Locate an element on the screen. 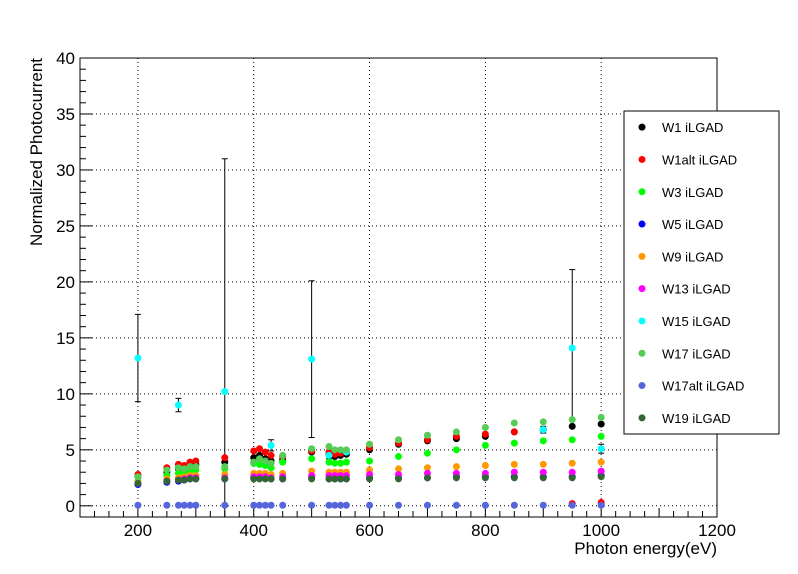 The height and width of the screenshot is (574, 798). legend-label: W1 iLGAD is located at coordinates (692, 127).